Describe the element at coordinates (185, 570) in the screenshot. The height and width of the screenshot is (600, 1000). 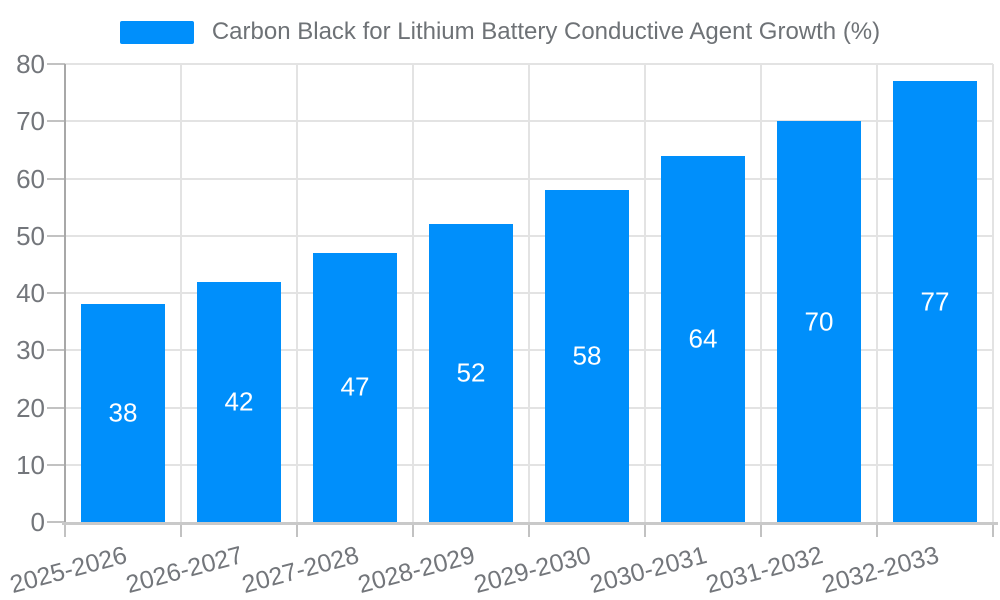
I see `x-axis-label: 2026-2027` at that location.